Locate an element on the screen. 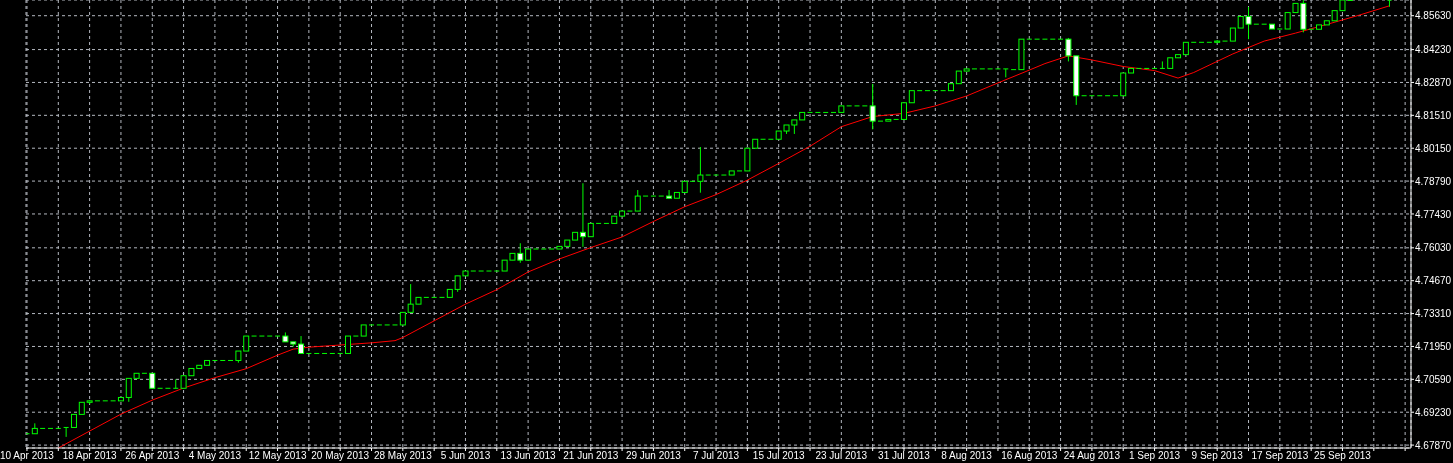 The width and height of the screenshot is (1453, 463). y-tick-label: 4.67870 is located at coordinates (1433, 445).